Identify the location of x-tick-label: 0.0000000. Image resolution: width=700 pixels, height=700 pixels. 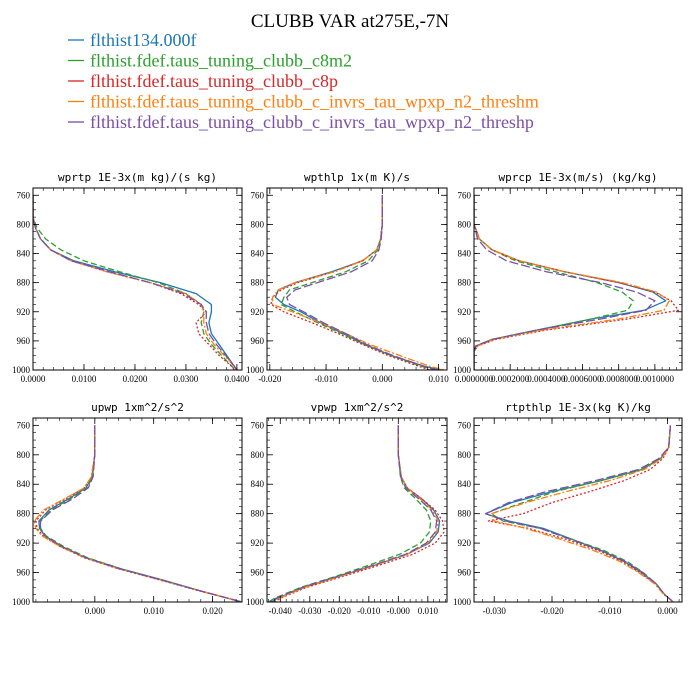
(474, 379).